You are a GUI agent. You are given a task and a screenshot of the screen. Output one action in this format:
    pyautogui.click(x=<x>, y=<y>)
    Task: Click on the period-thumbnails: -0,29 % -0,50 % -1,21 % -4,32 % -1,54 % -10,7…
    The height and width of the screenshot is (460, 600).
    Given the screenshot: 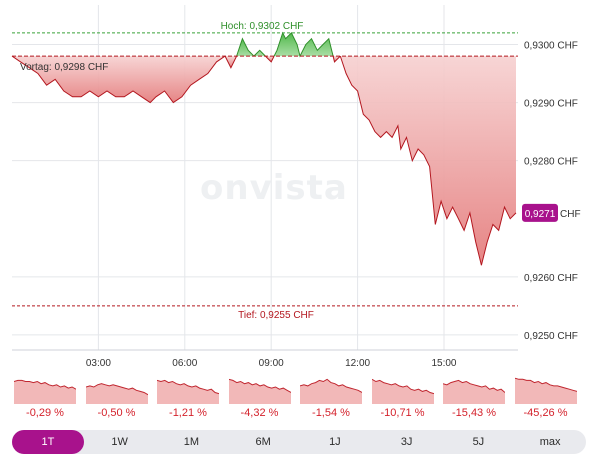 What is the action you would take?
    pyautogui.click(x=299, y=398)
    